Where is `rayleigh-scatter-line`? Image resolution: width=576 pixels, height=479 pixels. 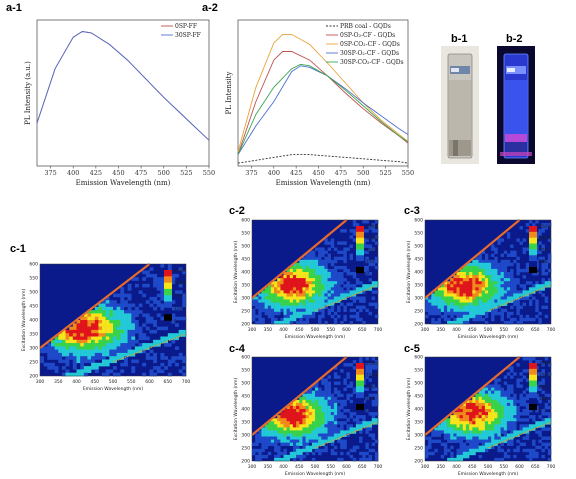
rayleigh-scatter-line is located at coordinates (299, 396).